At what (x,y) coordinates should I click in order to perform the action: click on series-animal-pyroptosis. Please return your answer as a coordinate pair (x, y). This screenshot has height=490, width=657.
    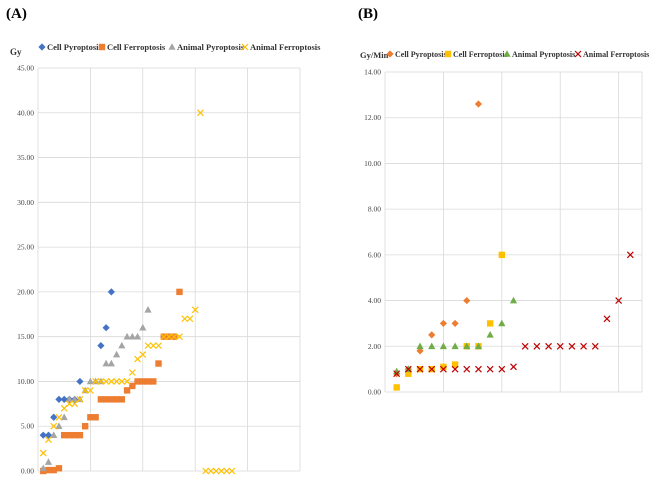
    Looking at the image, I should click on (455, 335).